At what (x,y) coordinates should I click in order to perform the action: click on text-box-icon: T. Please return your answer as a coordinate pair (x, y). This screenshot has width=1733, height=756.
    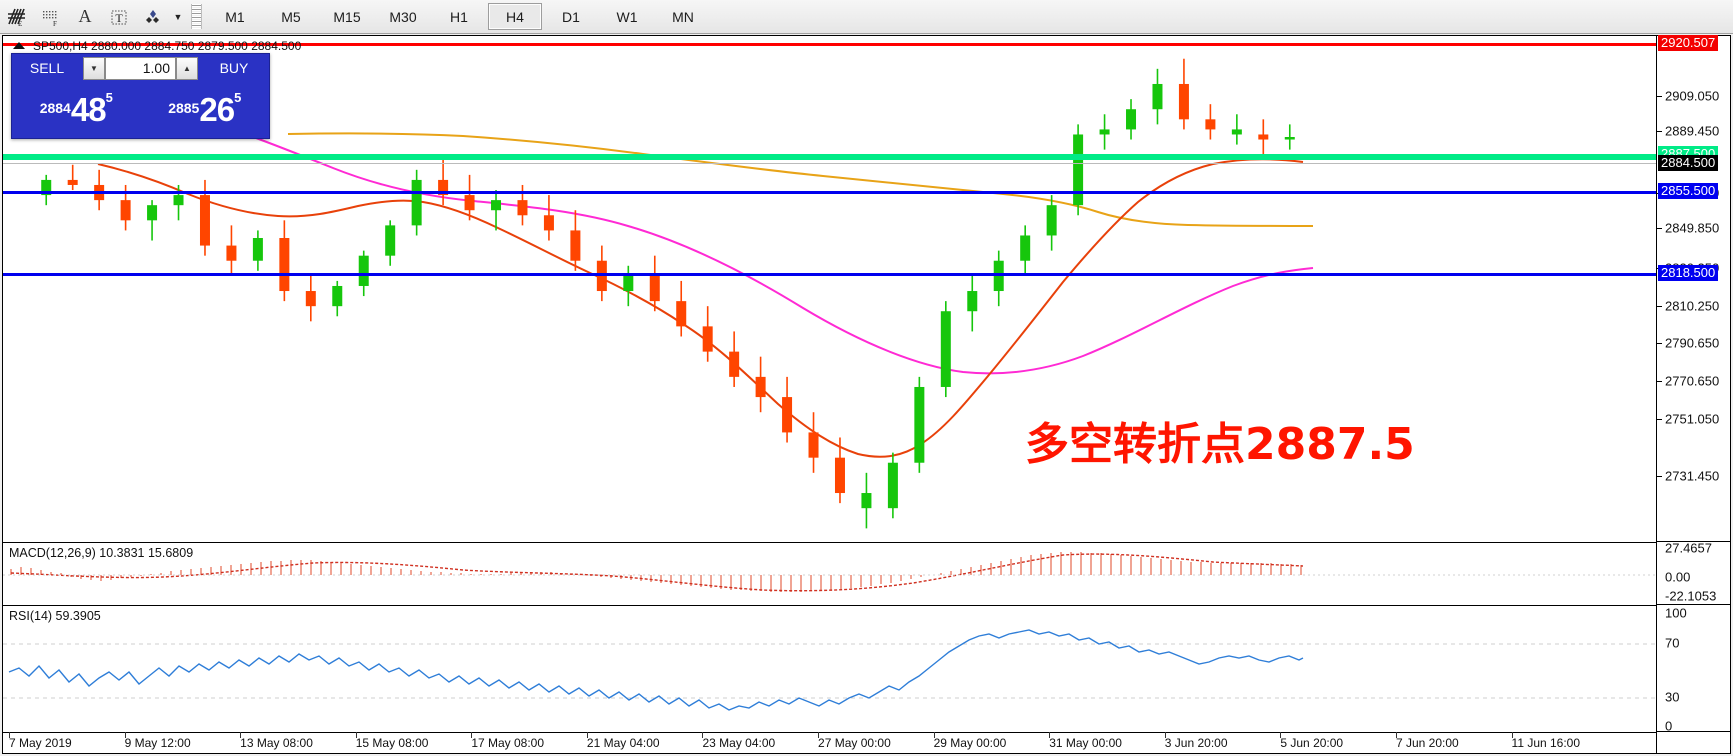
    Looking at the image, I should click on (119, 16).